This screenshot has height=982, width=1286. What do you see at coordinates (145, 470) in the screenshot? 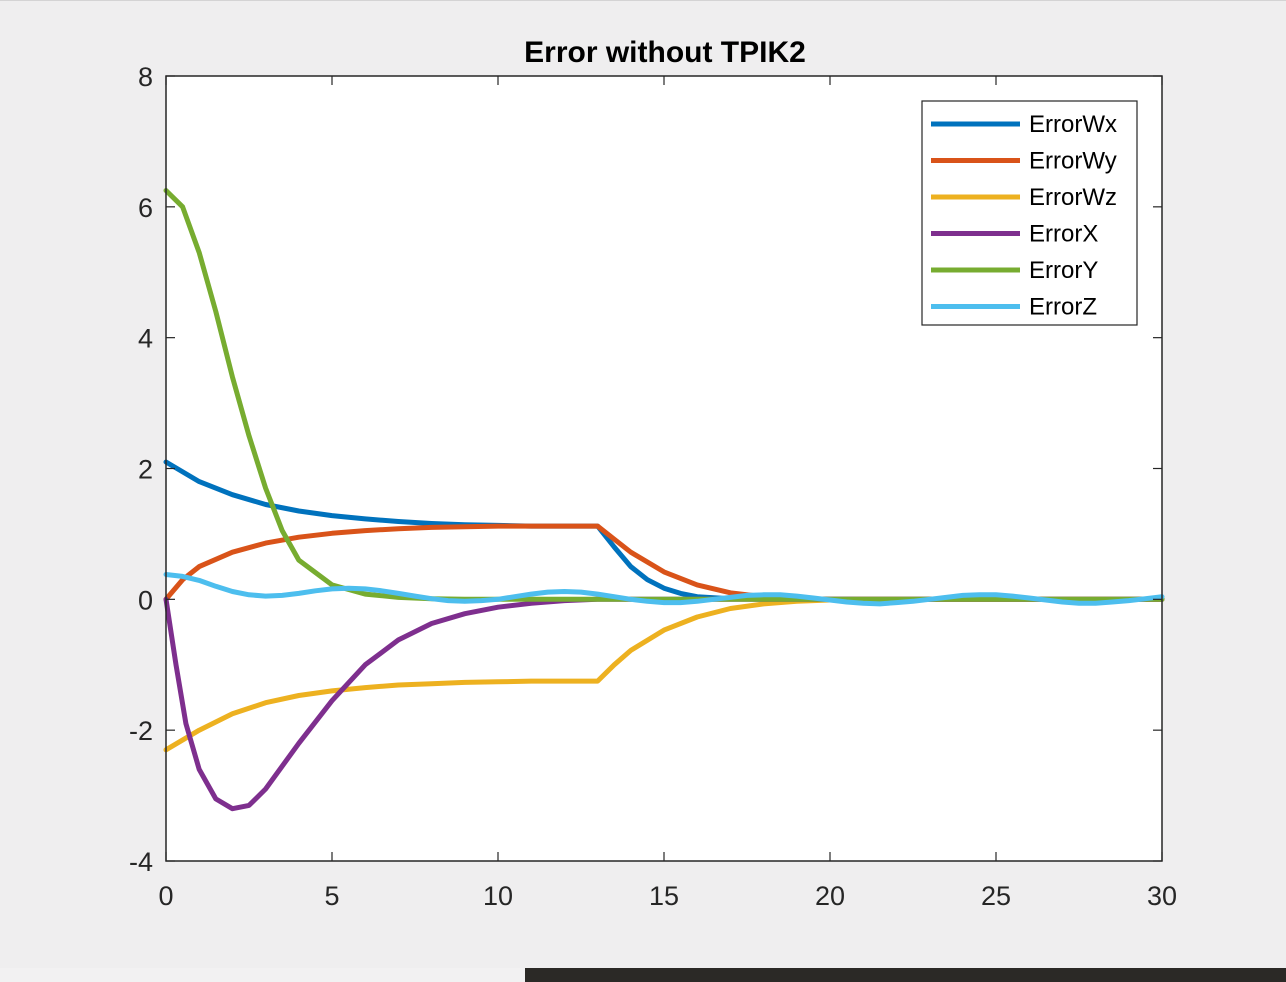
I see `y-tick-label: 2` at bounding box center [145, 470].